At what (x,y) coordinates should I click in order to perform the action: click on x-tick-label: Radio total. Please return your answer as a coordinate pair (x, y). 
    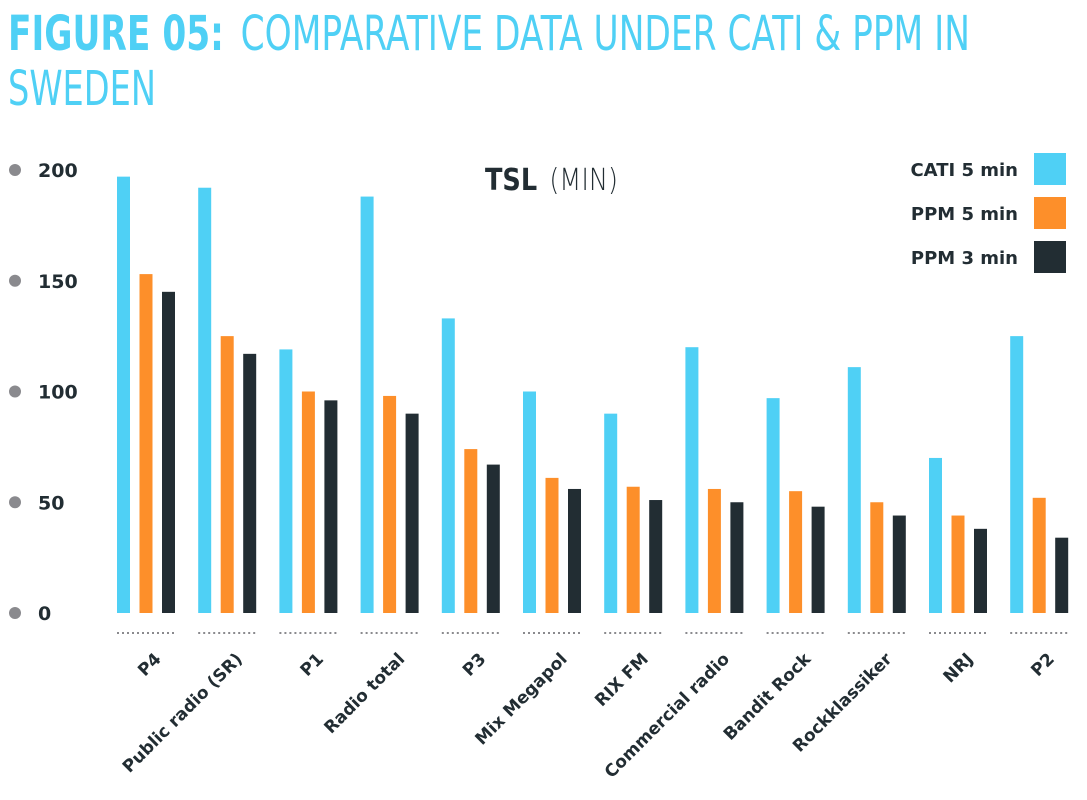
    Looking at the image, I should click on (364, 693).